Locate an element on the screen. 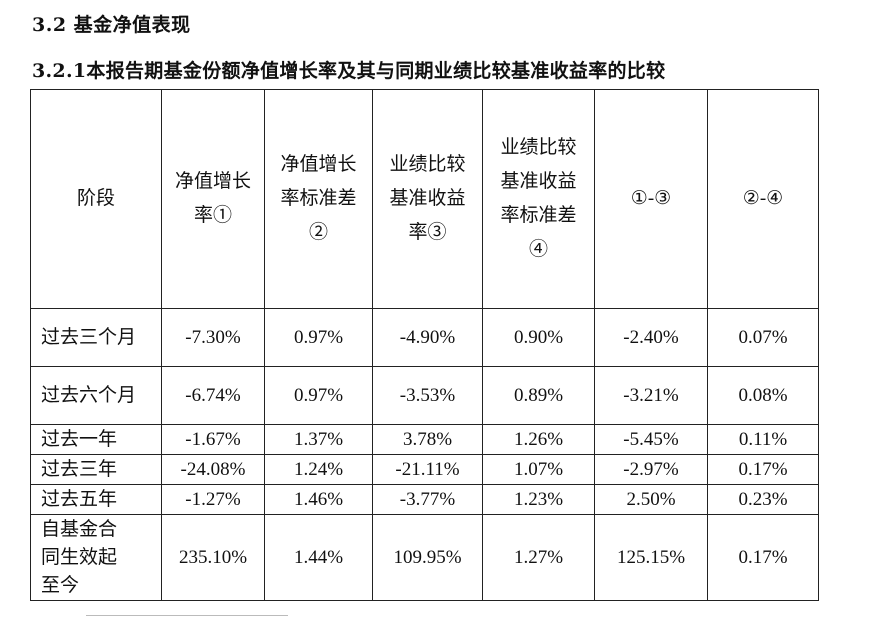 This screenshot has width=885, height=620. cell-benchmark-return: 109.95% is located at coordinates (427, 557).